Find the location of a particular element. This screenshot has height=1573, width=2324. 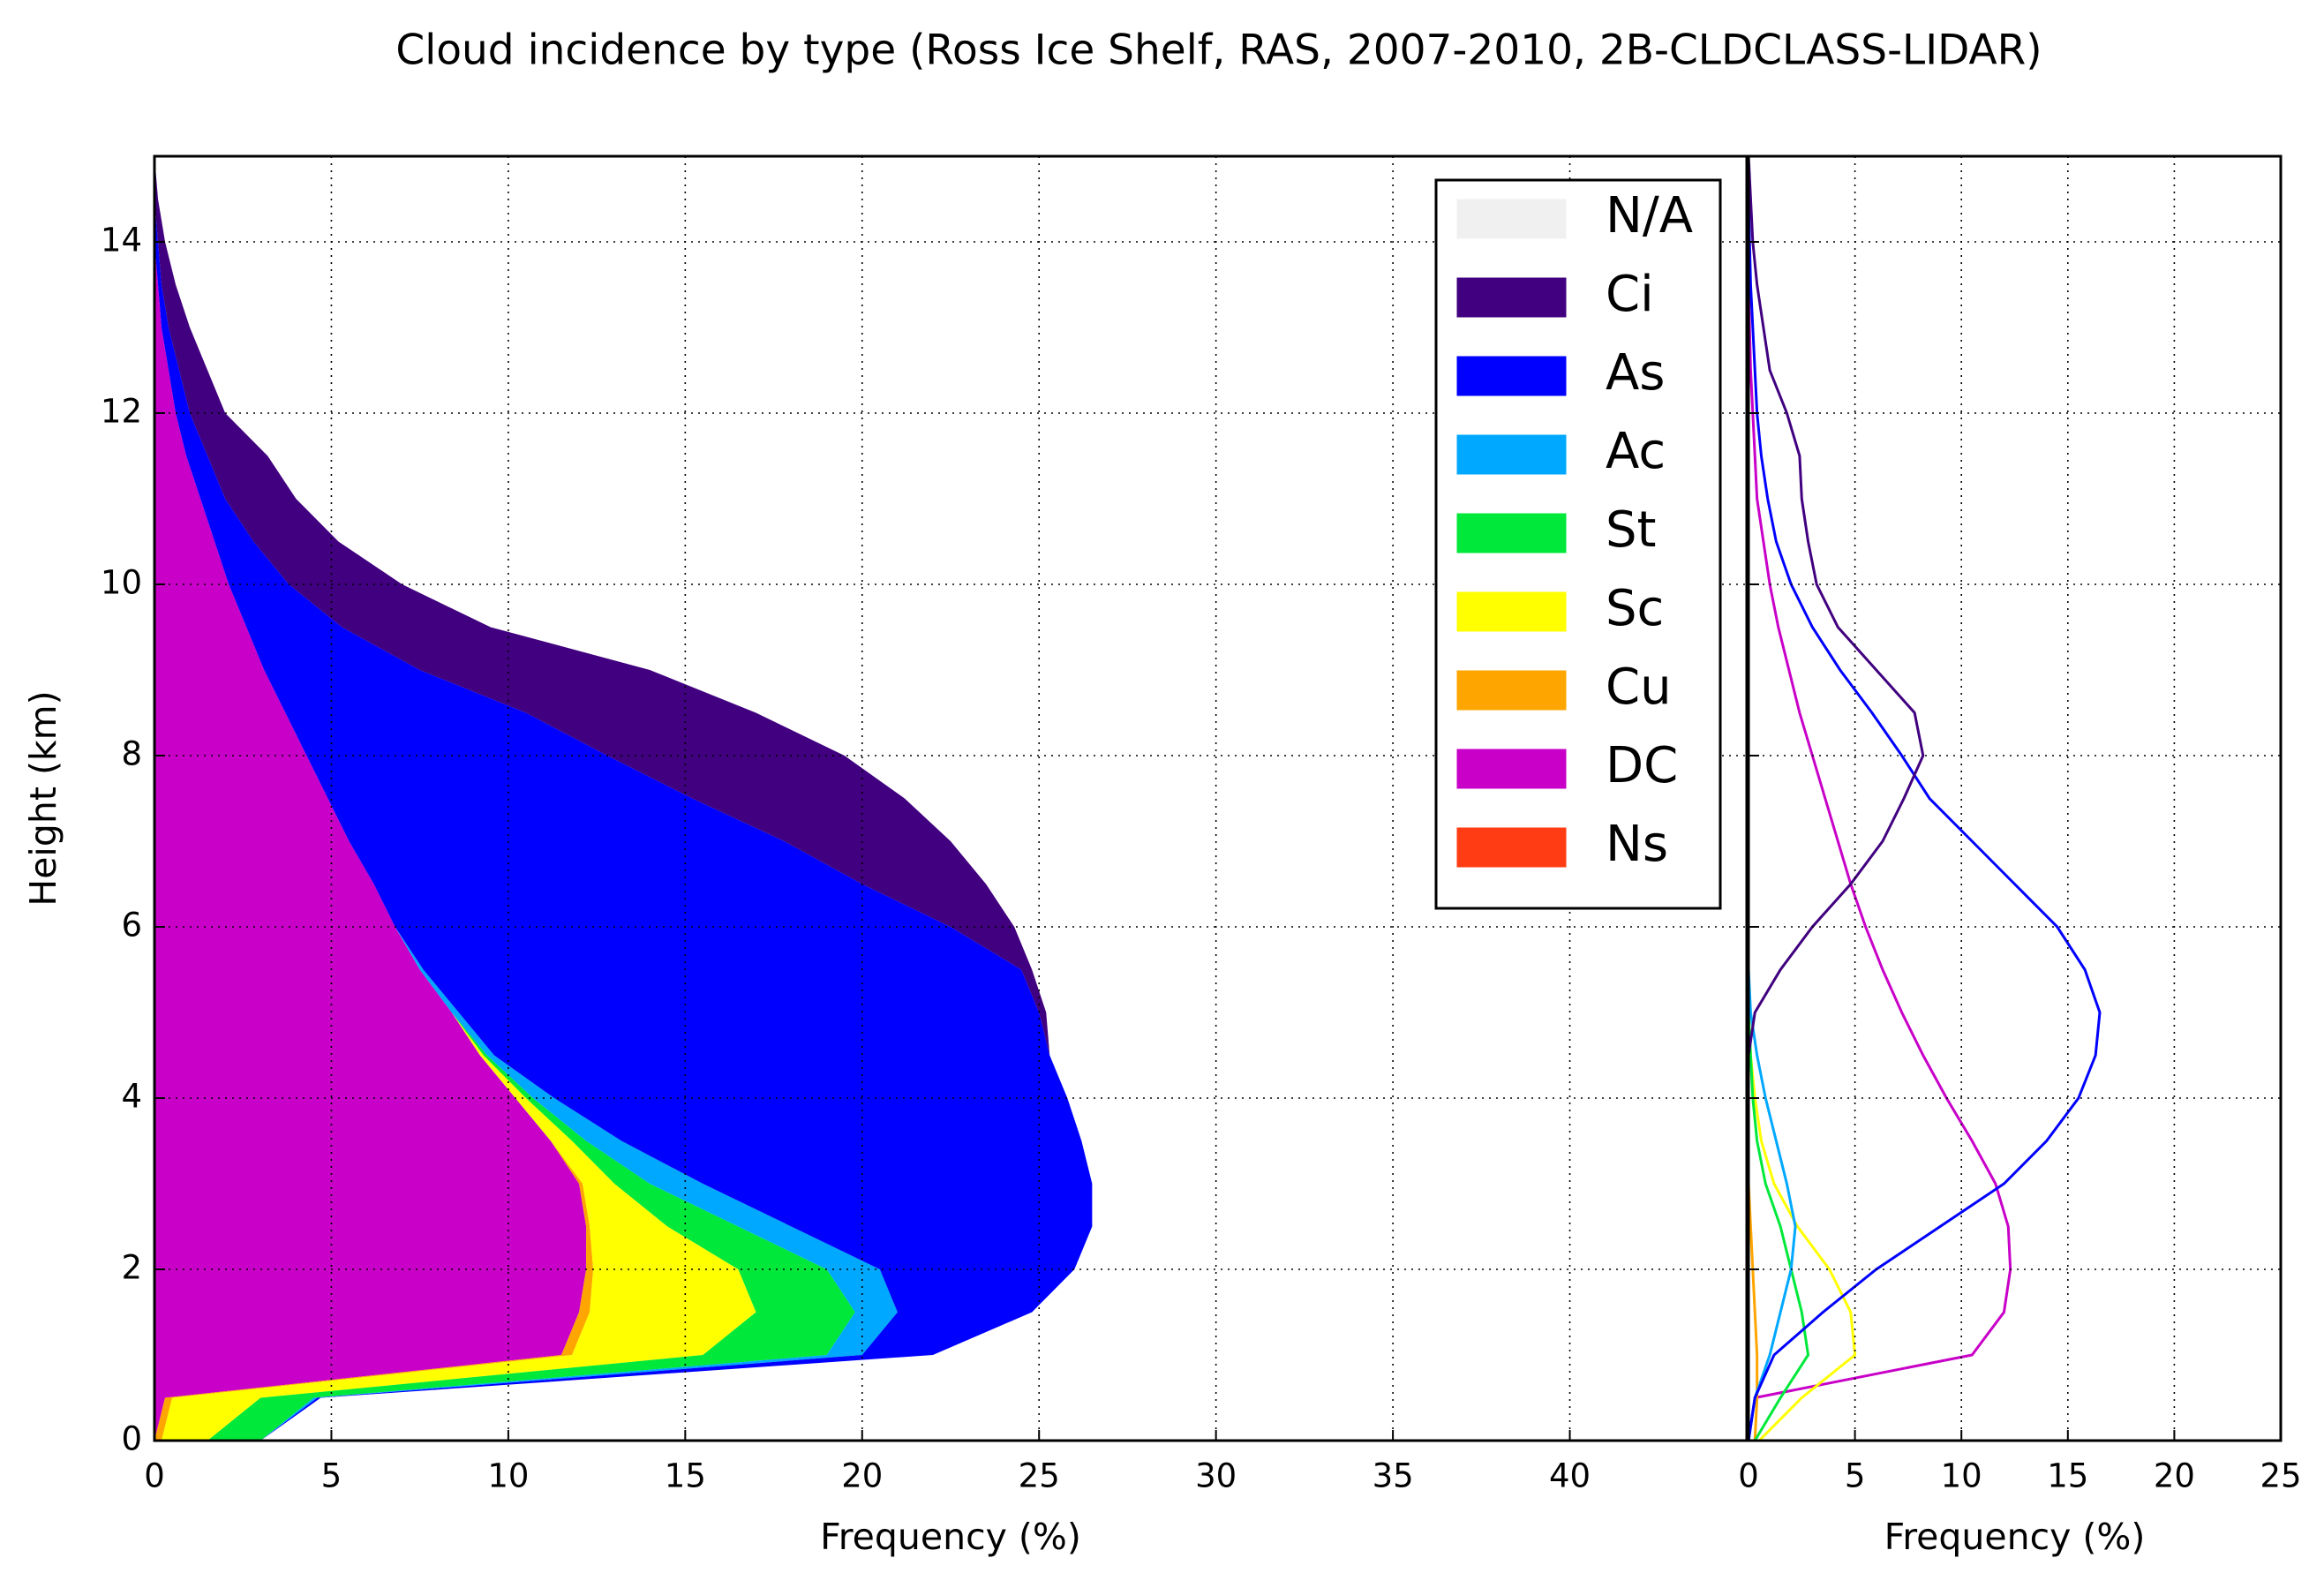

legend-label: Sc is located at coordinates (1635, 608).